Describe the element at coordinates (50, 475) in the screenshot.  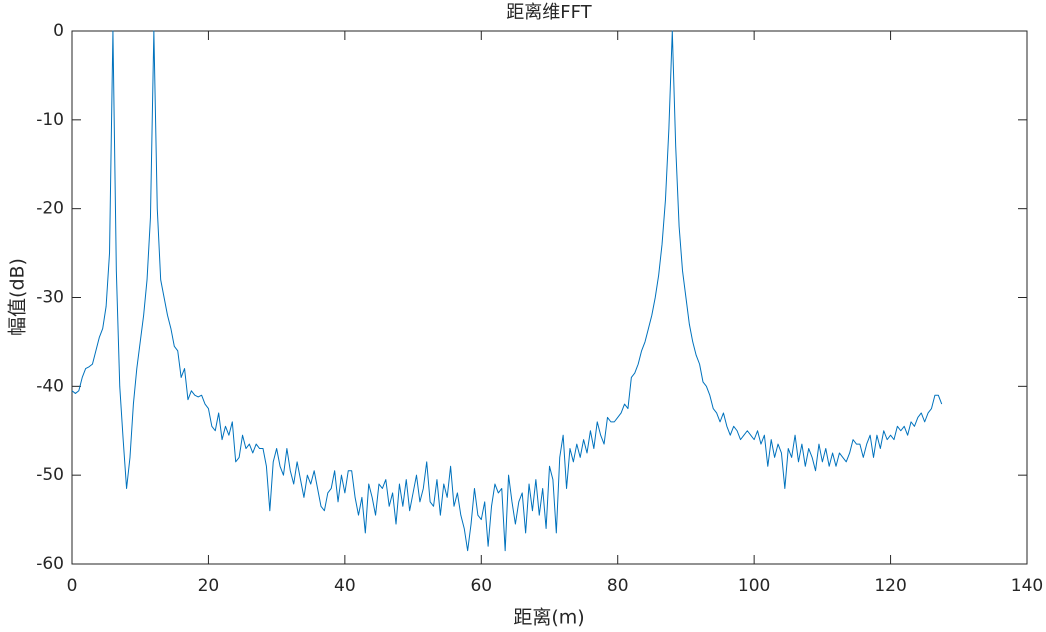
I see `y-tick-label: -50` at that location.